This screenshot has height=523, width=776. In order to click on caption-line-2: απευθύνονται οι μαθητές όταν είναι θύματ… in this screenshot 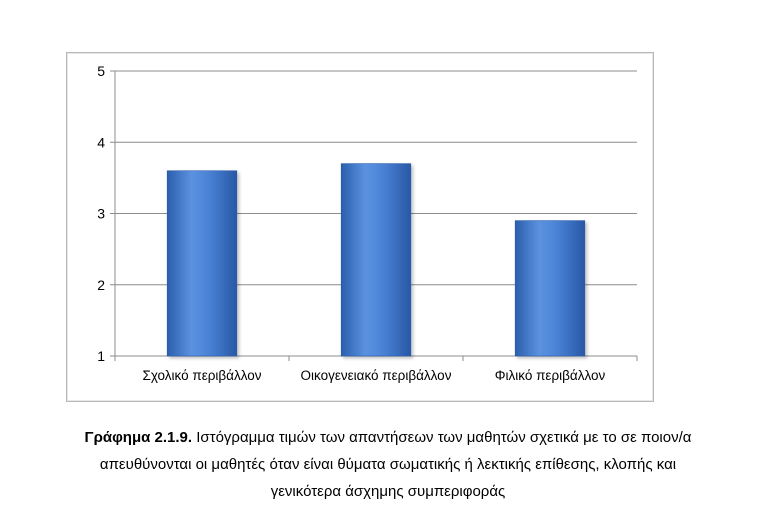, I will do `click(388, 464)`.